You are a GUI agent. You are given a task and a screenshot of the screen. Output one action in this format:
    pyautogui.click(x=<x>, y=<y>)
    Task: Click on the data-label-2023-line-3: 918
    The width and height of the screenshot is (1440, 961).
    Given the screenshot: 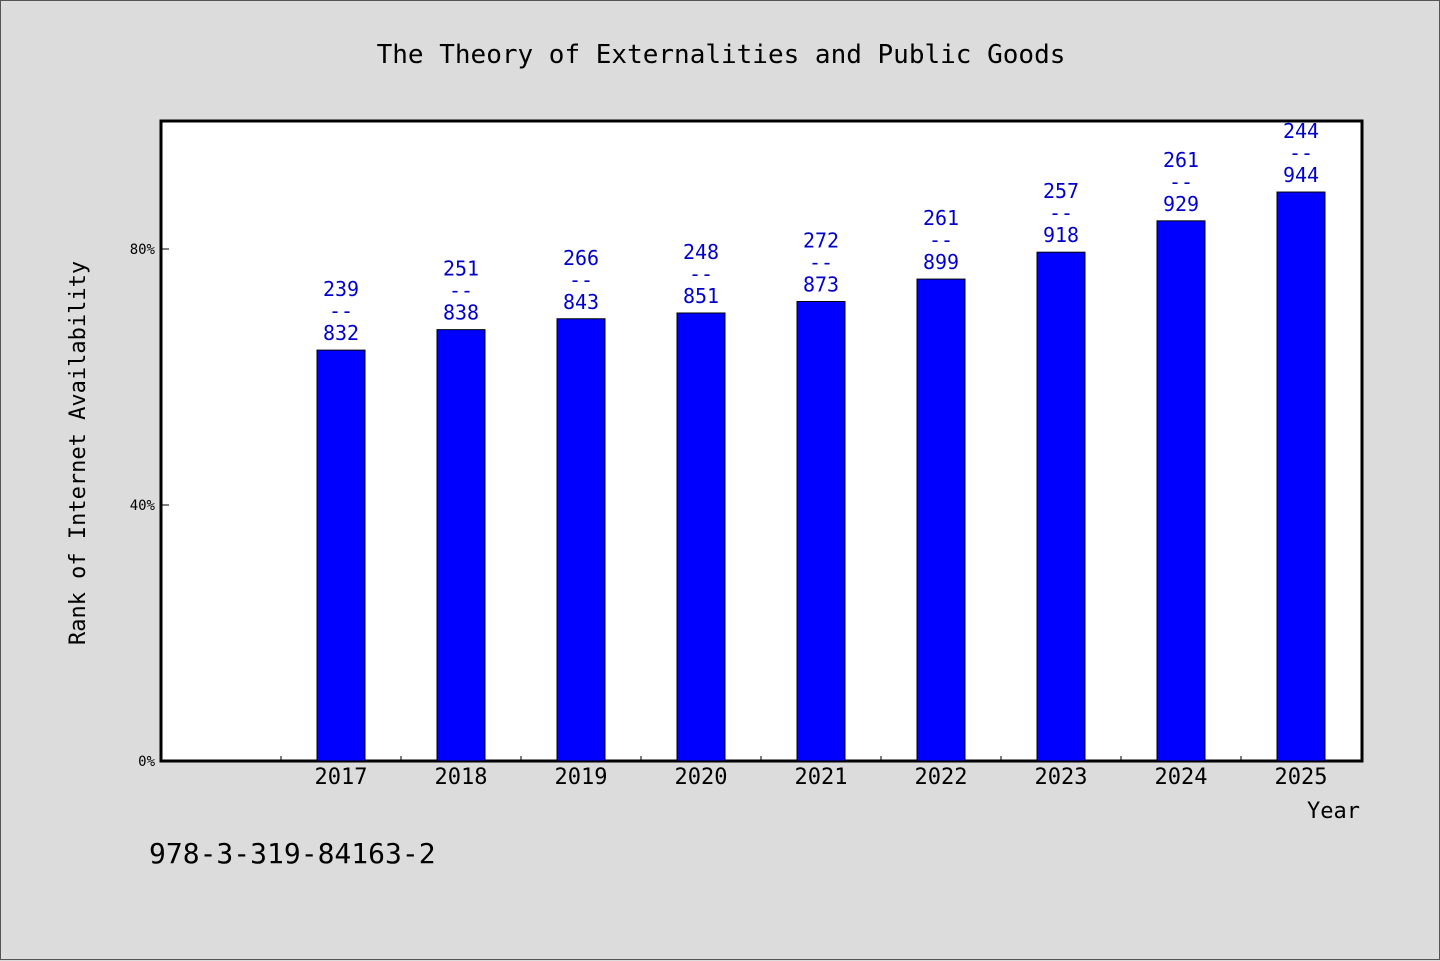 What is the action you would take?
    pyautogui.click(x=1061, y=235)
    